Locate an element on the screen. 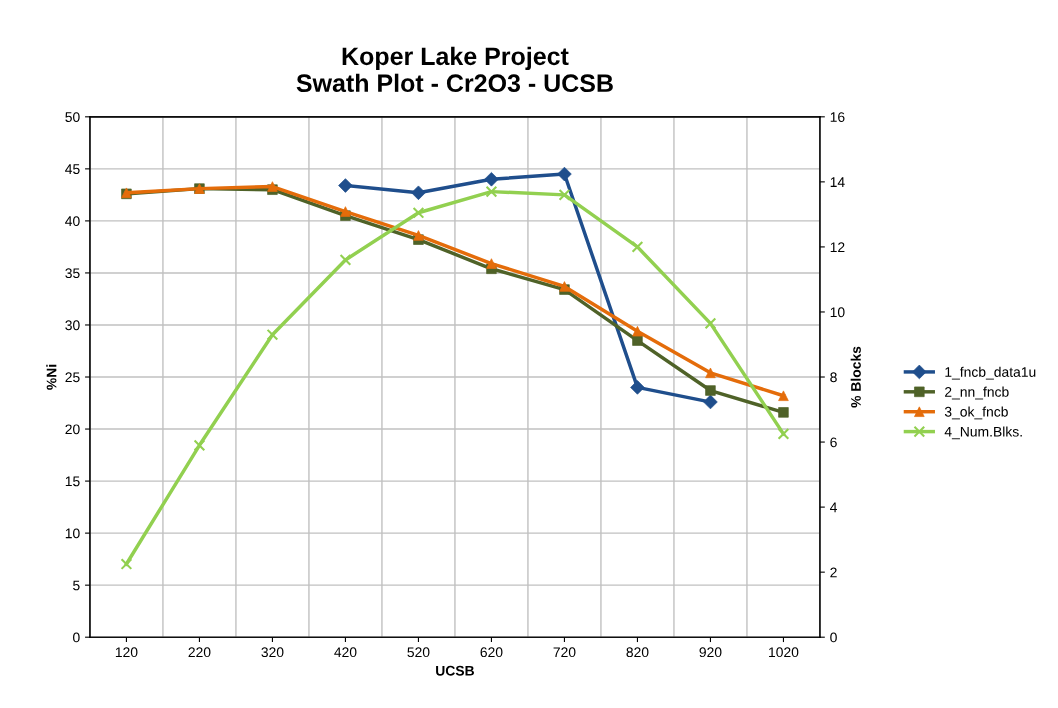  legend-label: 4_Num.Blks. is located at coordinates (983, 433).